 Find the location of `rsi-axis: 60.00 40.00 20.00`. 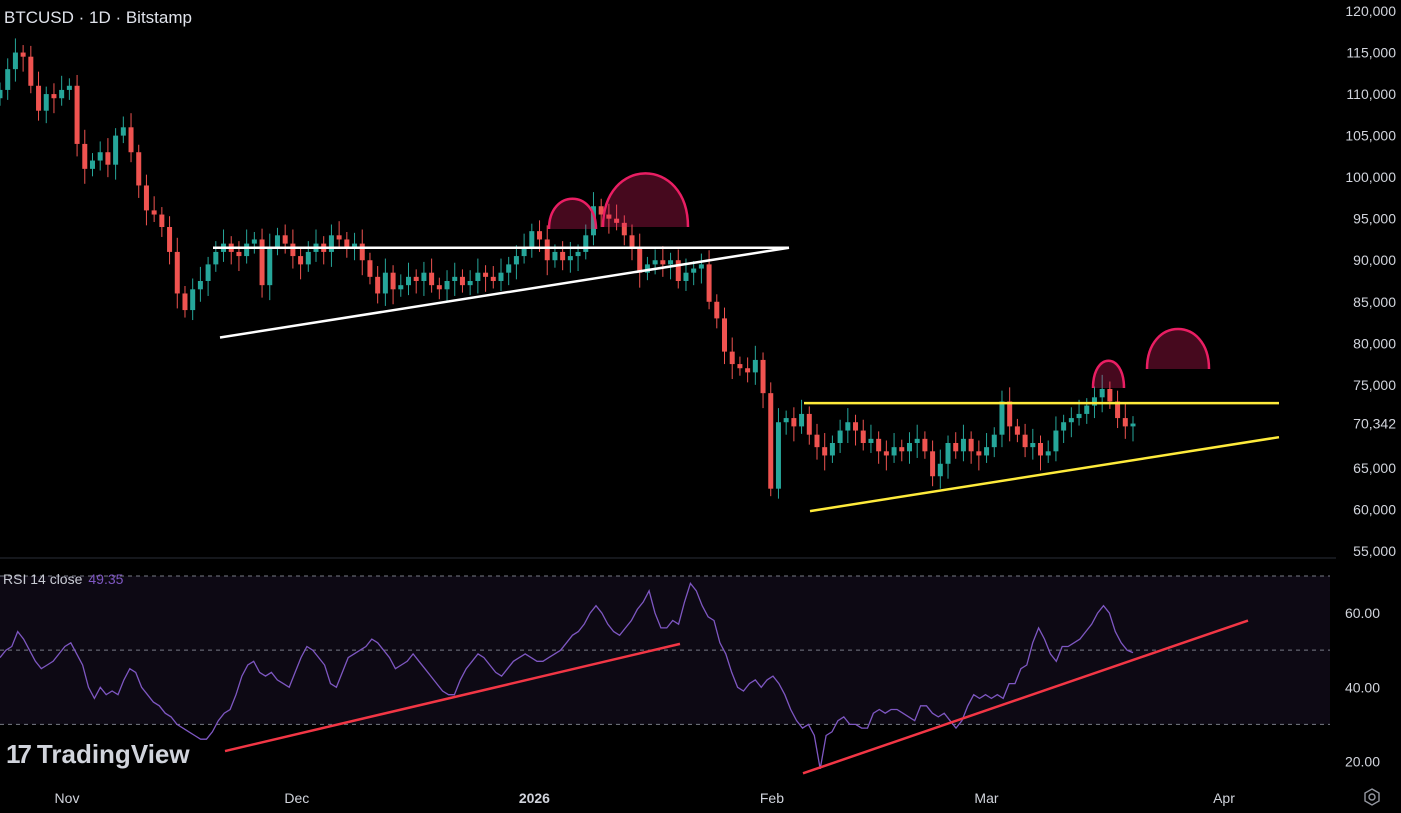

rsi-axis: 60.00 40.00 20.00 is located at coordinates (1362, 687).